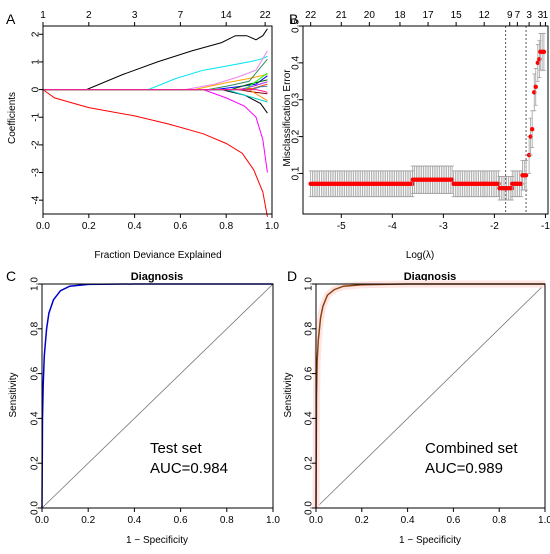  I want to click on panel-b-top-tick-label: 18, so click(400, 15).